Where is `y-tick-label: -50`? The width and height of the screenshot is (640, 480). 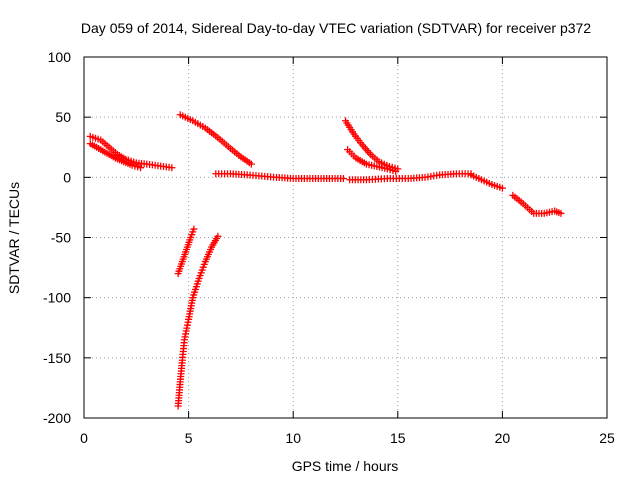 y-tick-label: -50 is located at coordinates (61, 238).